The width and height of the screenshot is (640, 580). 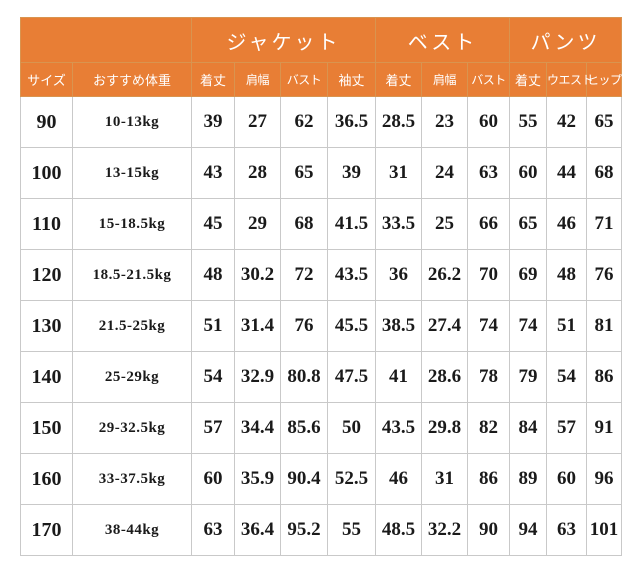 What do you see at coordinates (46, 530) in the screenshot?
I see `cell-size: 170` at bounding box center [46, 530].